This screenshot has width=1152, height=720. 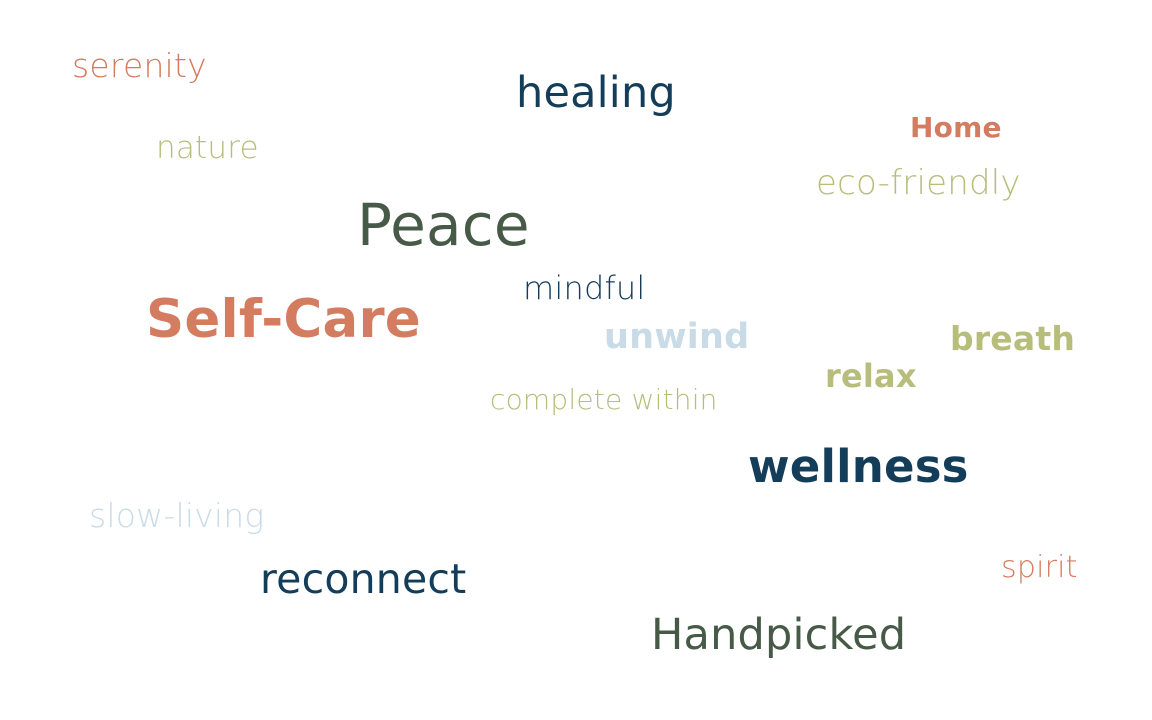 I want to click on word-nature: nature, so click(x=207, y=148).